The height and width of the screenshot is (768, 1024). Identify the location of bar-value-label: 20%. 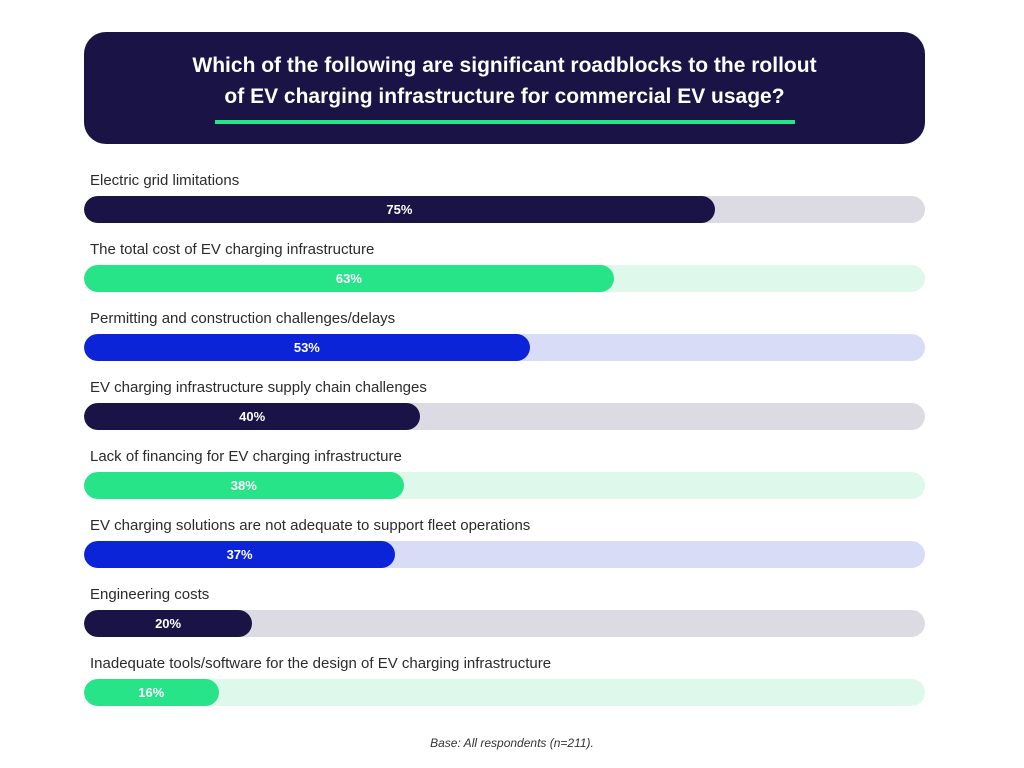
(168, 623).